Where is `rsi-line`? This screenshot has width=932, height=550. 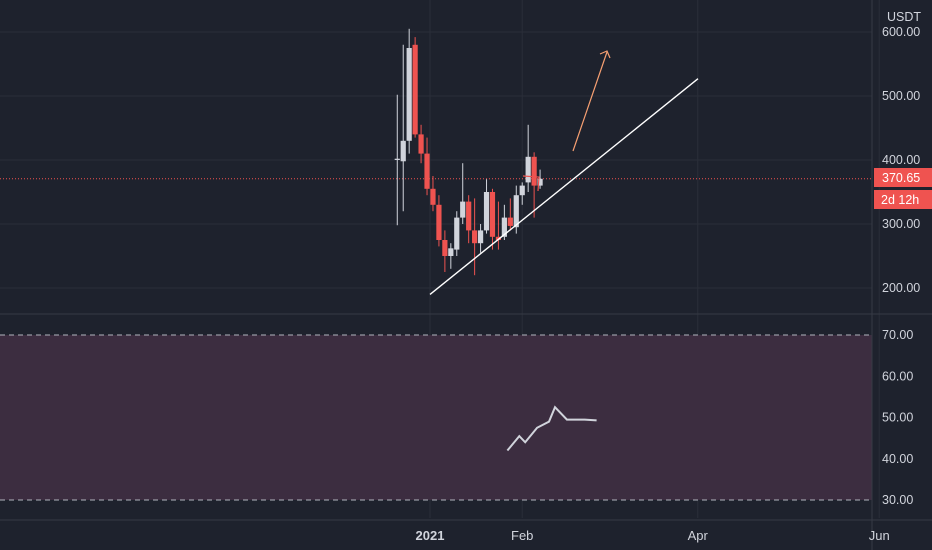
rsi-line is located at coordinates (551, 428).